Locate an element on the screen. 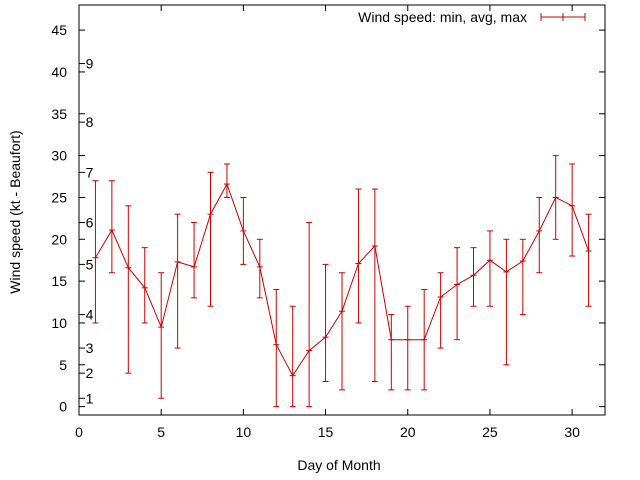 The width and height of the screenshot is (640, 480). x-axis-title: Day of Month is located at coordinates (338, 465).